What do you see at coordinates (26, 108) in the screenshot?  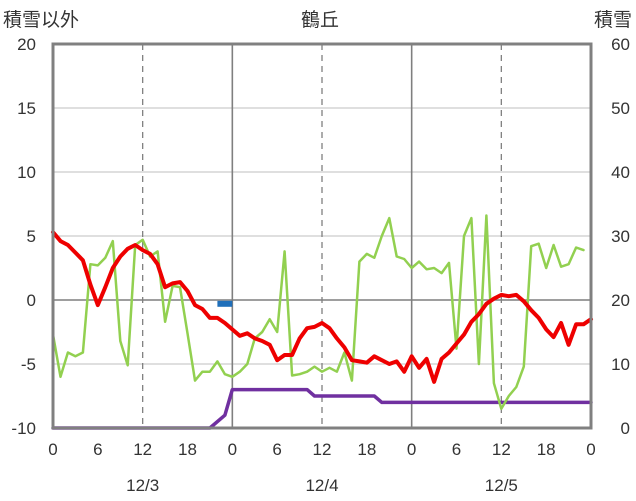 I see `y-left-tick-label: 15` at bounding box center [26, 108].